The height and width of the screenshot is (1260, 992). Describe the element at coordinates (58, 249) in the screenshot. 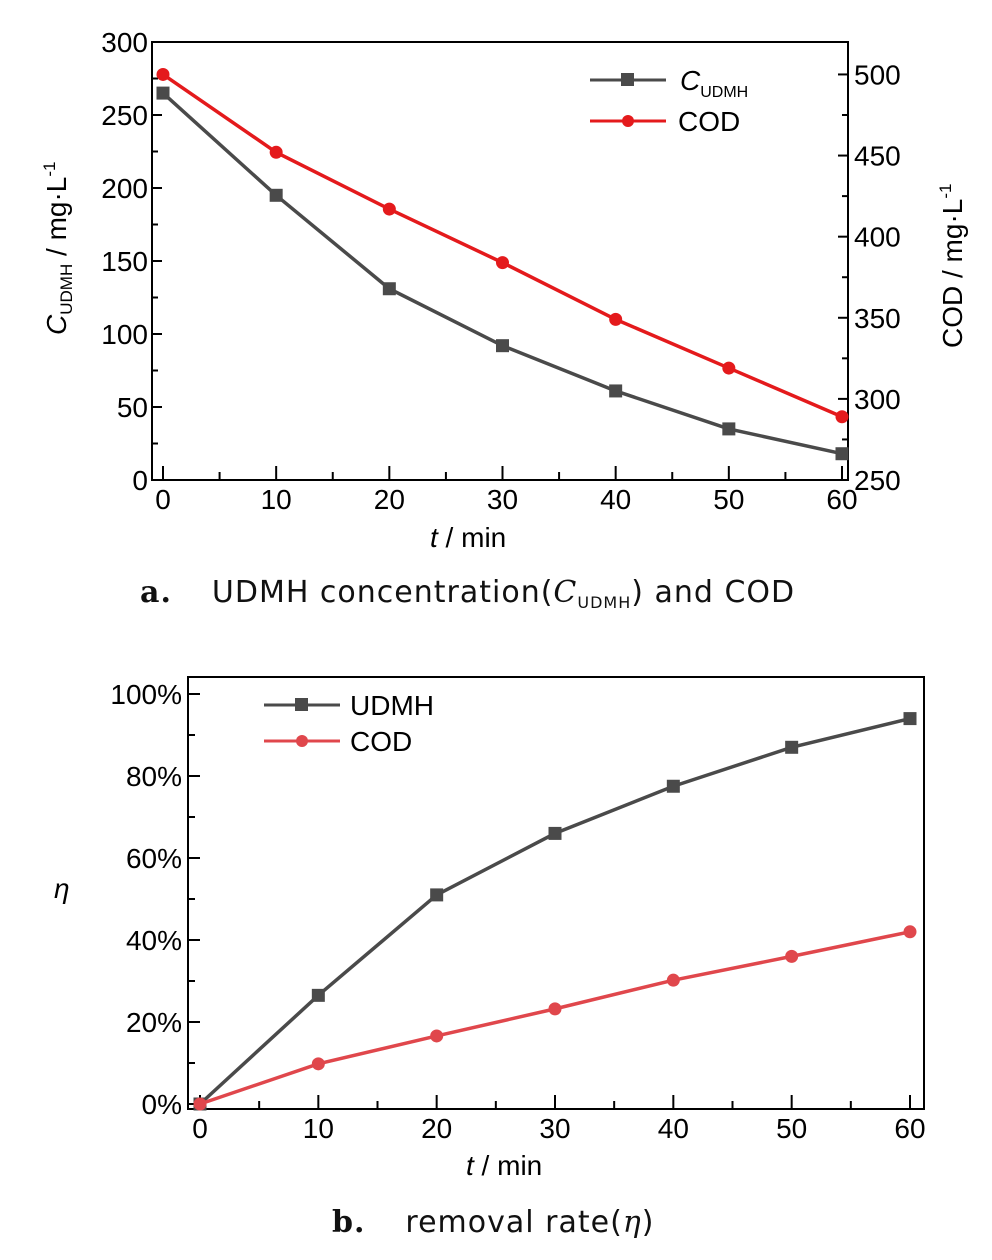

I see `chart-a-left-axis-label: CUDMH / mg·L-1` at that location.